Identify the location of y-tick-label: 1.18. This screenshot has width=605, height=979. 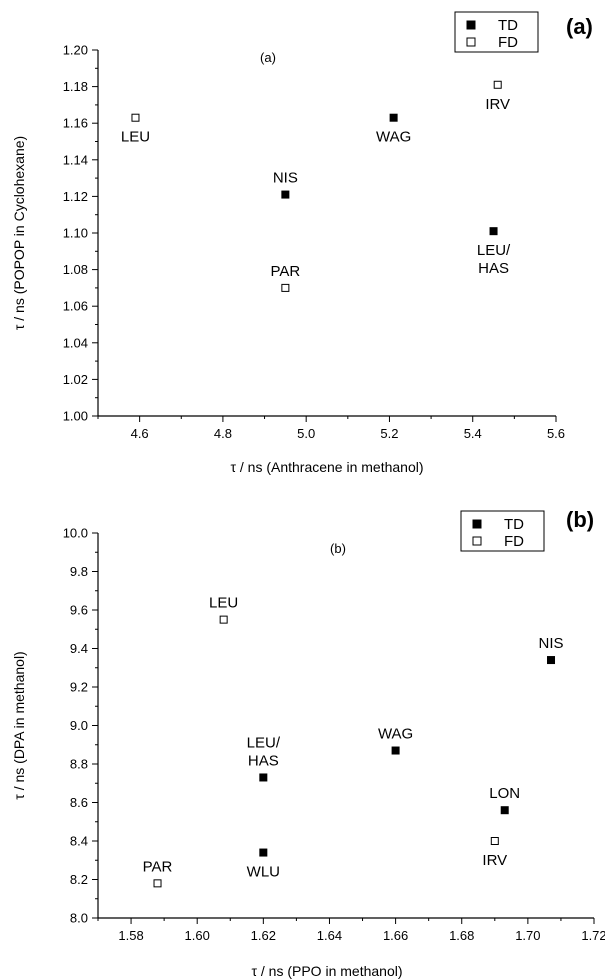
(75, 86).